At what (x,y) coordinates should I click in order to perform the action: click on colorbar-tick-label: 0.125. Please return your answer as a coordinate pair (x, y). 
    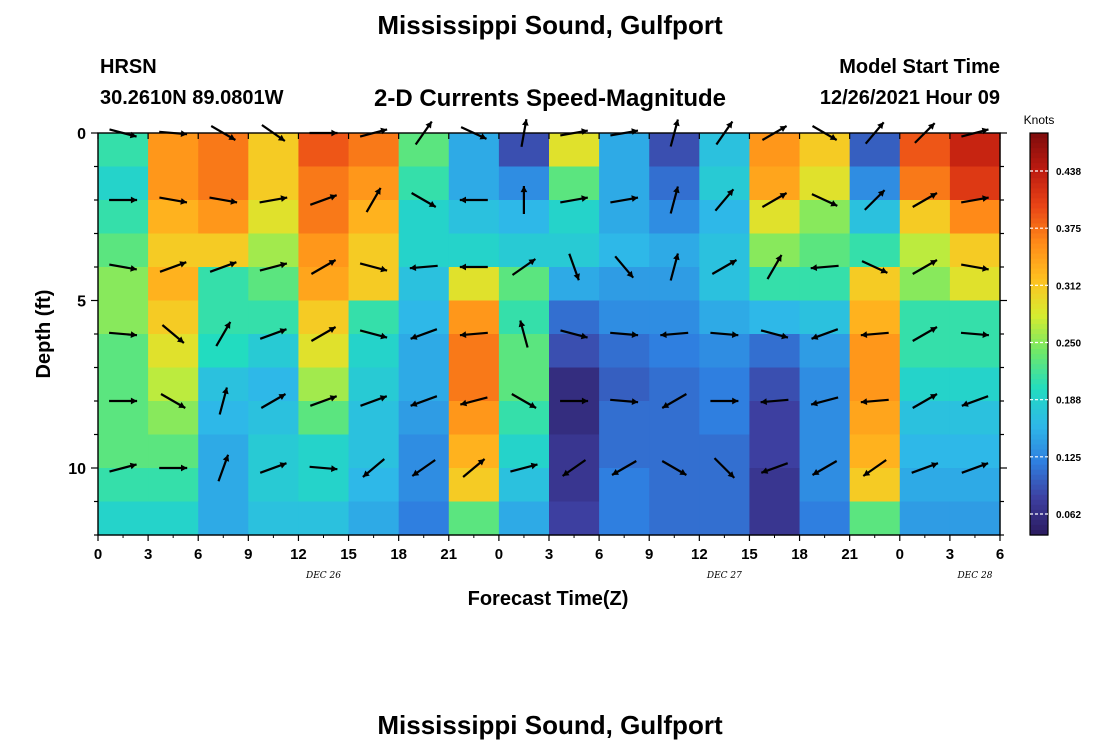
    Looking at the image, I should click on (1068, 458).